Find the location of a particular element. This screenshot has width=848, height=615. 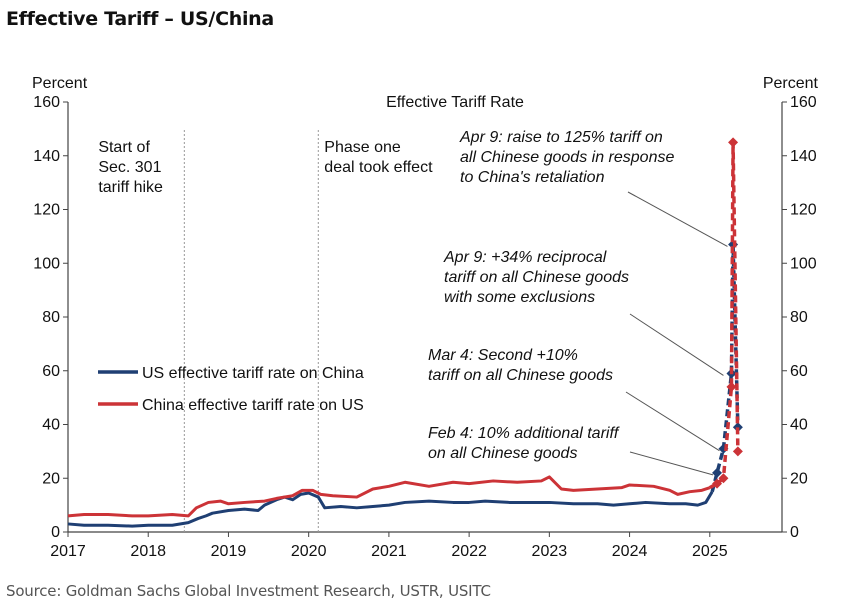

y-tick-label-right: 20 is located at coordinates (799, 478).